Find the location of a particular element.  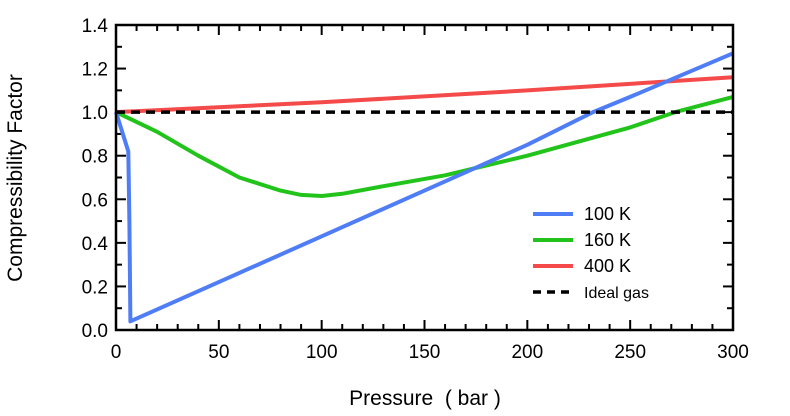

legend-label: 400 K is located at coordinates (607, 266).